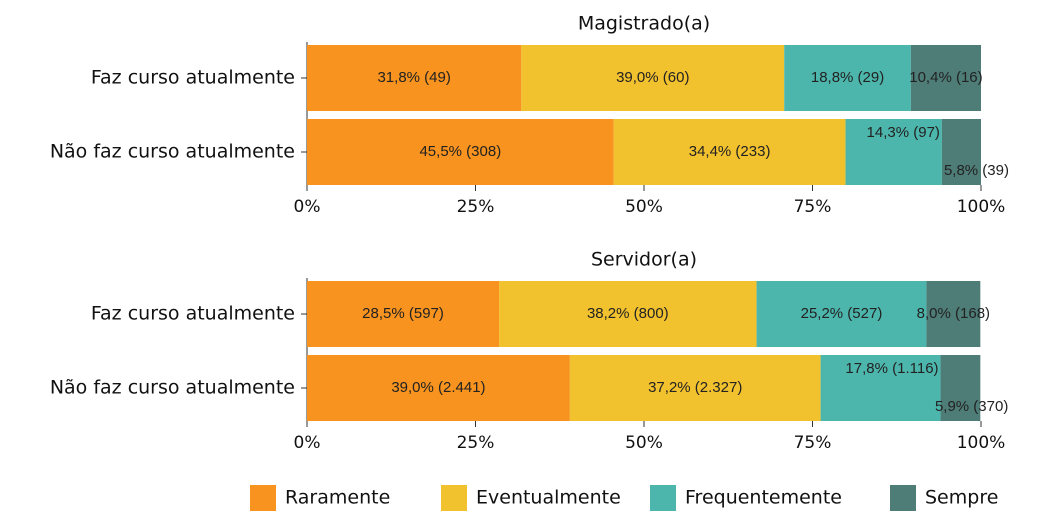 The image size is (1046, 512). I want to click on data-label: 10,4% (16), so click(945, 77).